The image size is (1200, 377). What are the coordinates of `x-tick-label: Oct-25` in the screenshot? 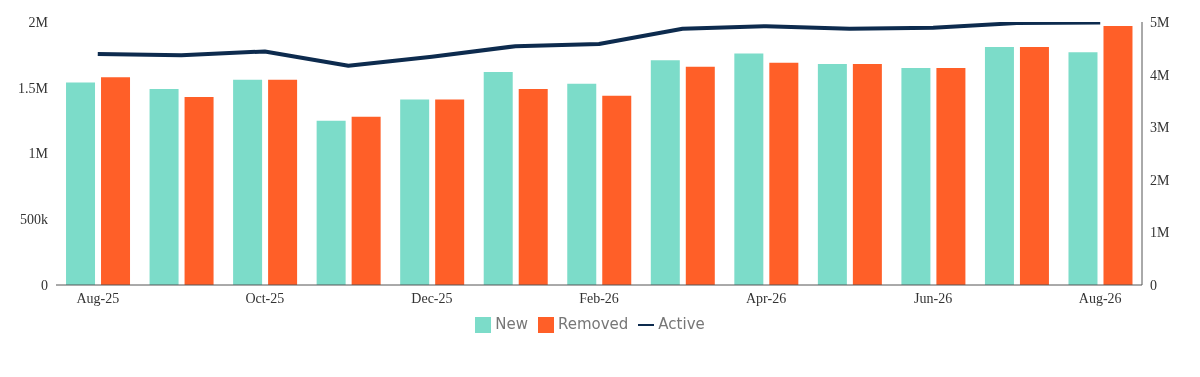 It's located at (265, 298).